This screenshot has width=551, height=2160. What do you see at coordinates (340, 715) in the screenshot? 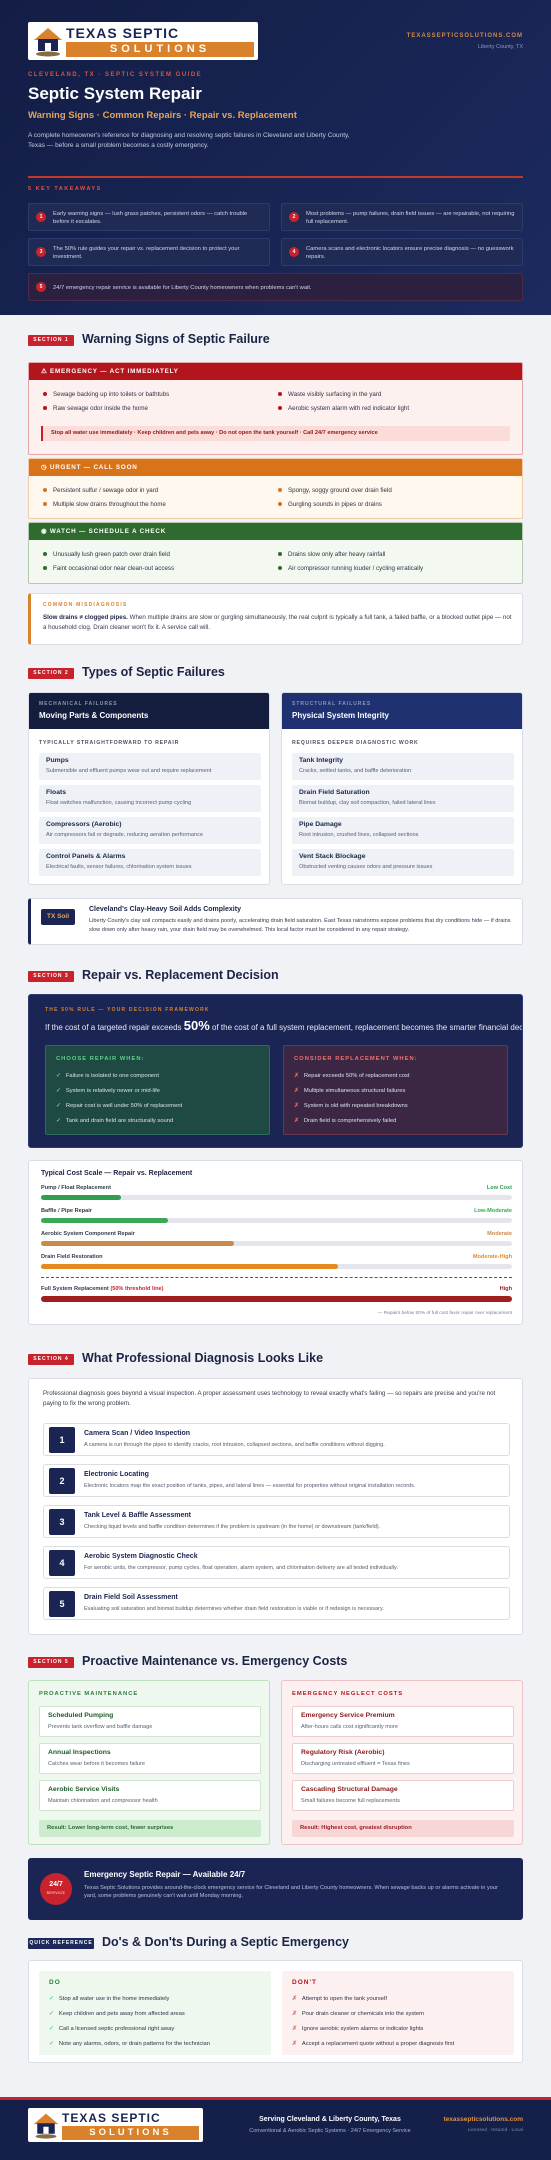
I see `column-title: Physical System Integrity` at bounding box center [340, 715].